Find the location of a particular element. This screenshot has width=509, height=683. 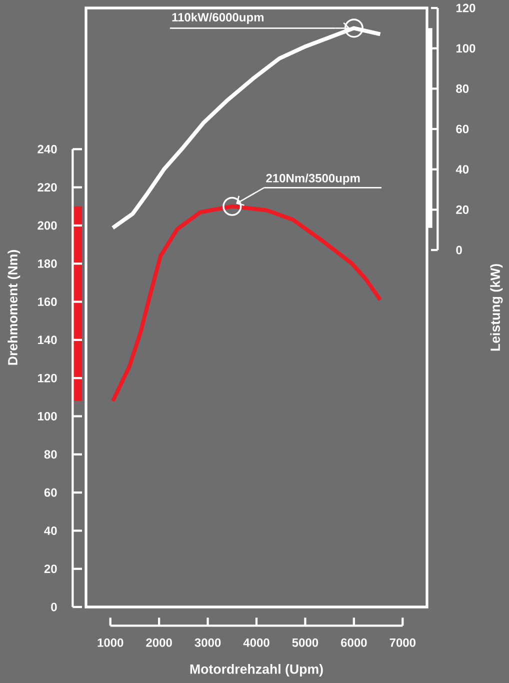

y2-tick-label: 100 is located at coordinates (466, 48).